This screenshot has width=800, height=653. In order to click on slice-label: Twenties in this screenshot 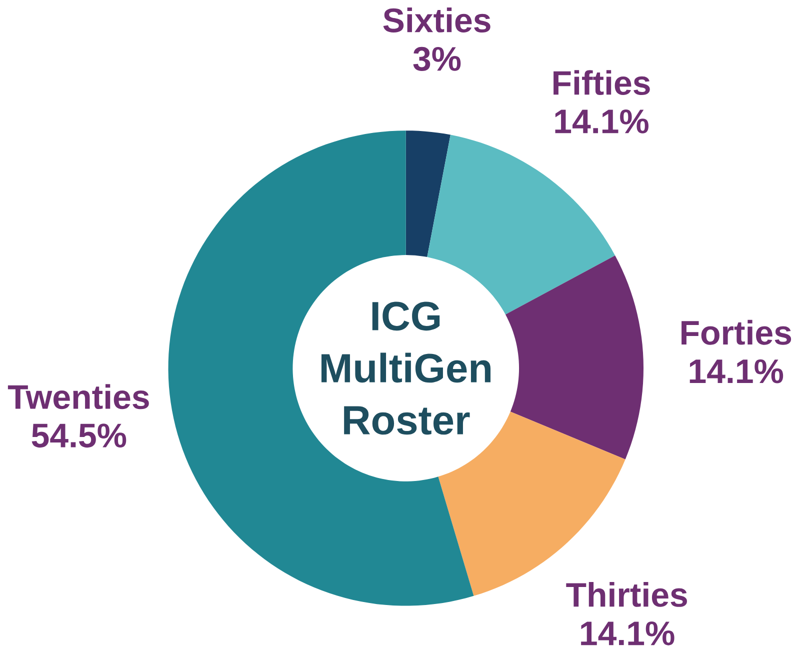, I will do `click(78, 397)`.